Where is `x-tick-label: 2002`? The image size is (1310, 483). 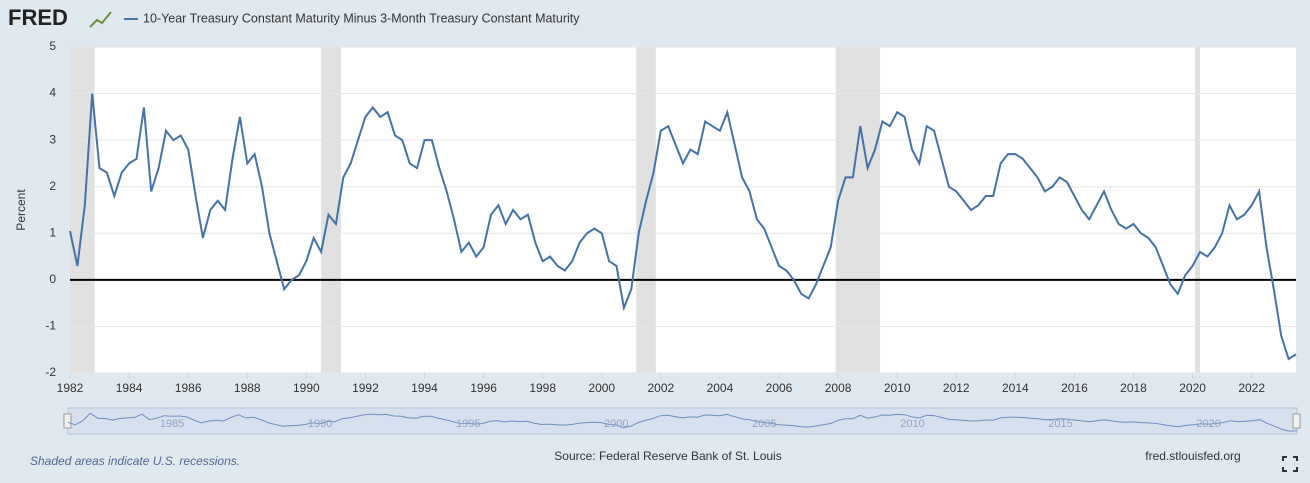
x-tick-label: 2002 is located at coordinates (660, 388).